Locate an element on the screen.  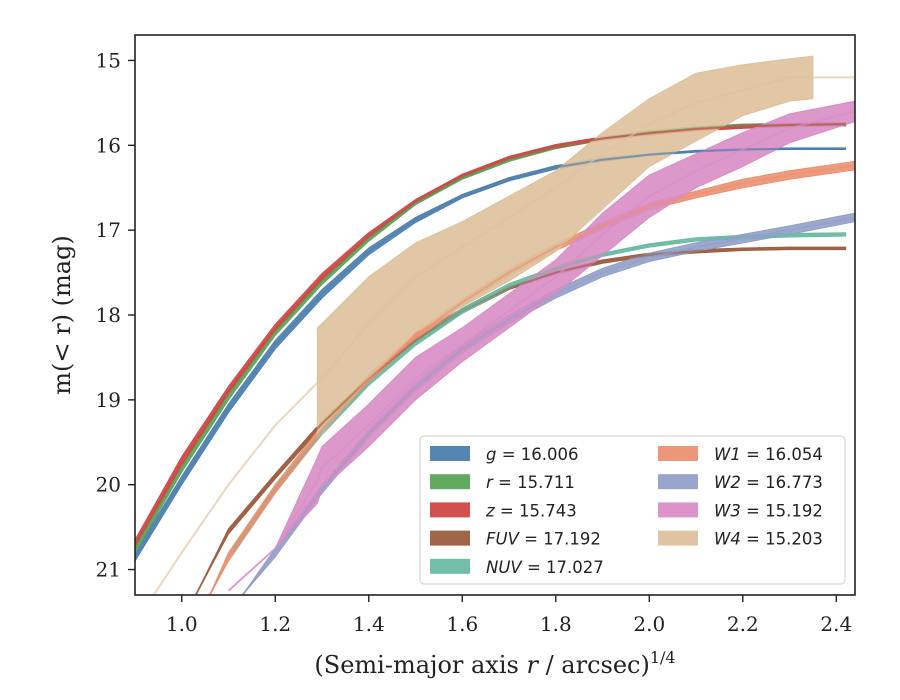
x-tick-label: 2.4 is located at coordinates (836, 624).